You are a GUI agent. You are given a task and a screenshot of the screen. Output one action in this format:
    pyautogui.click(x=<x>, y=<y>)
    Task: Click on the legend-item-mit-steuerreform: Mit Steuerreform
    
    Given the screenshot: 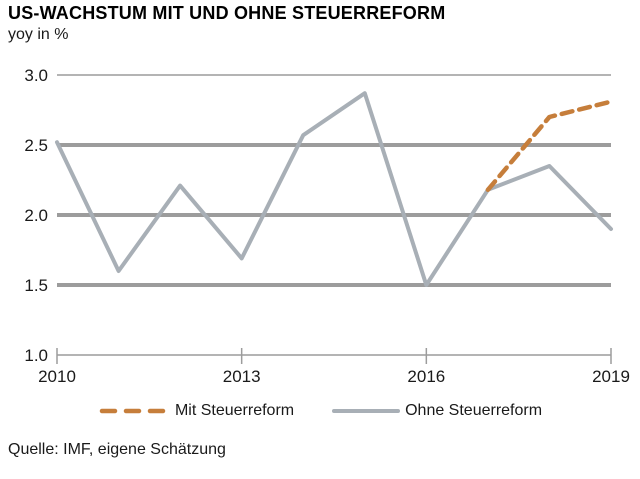 What is the action you would take?
    pyautogui.click(x=196, y=411)
    